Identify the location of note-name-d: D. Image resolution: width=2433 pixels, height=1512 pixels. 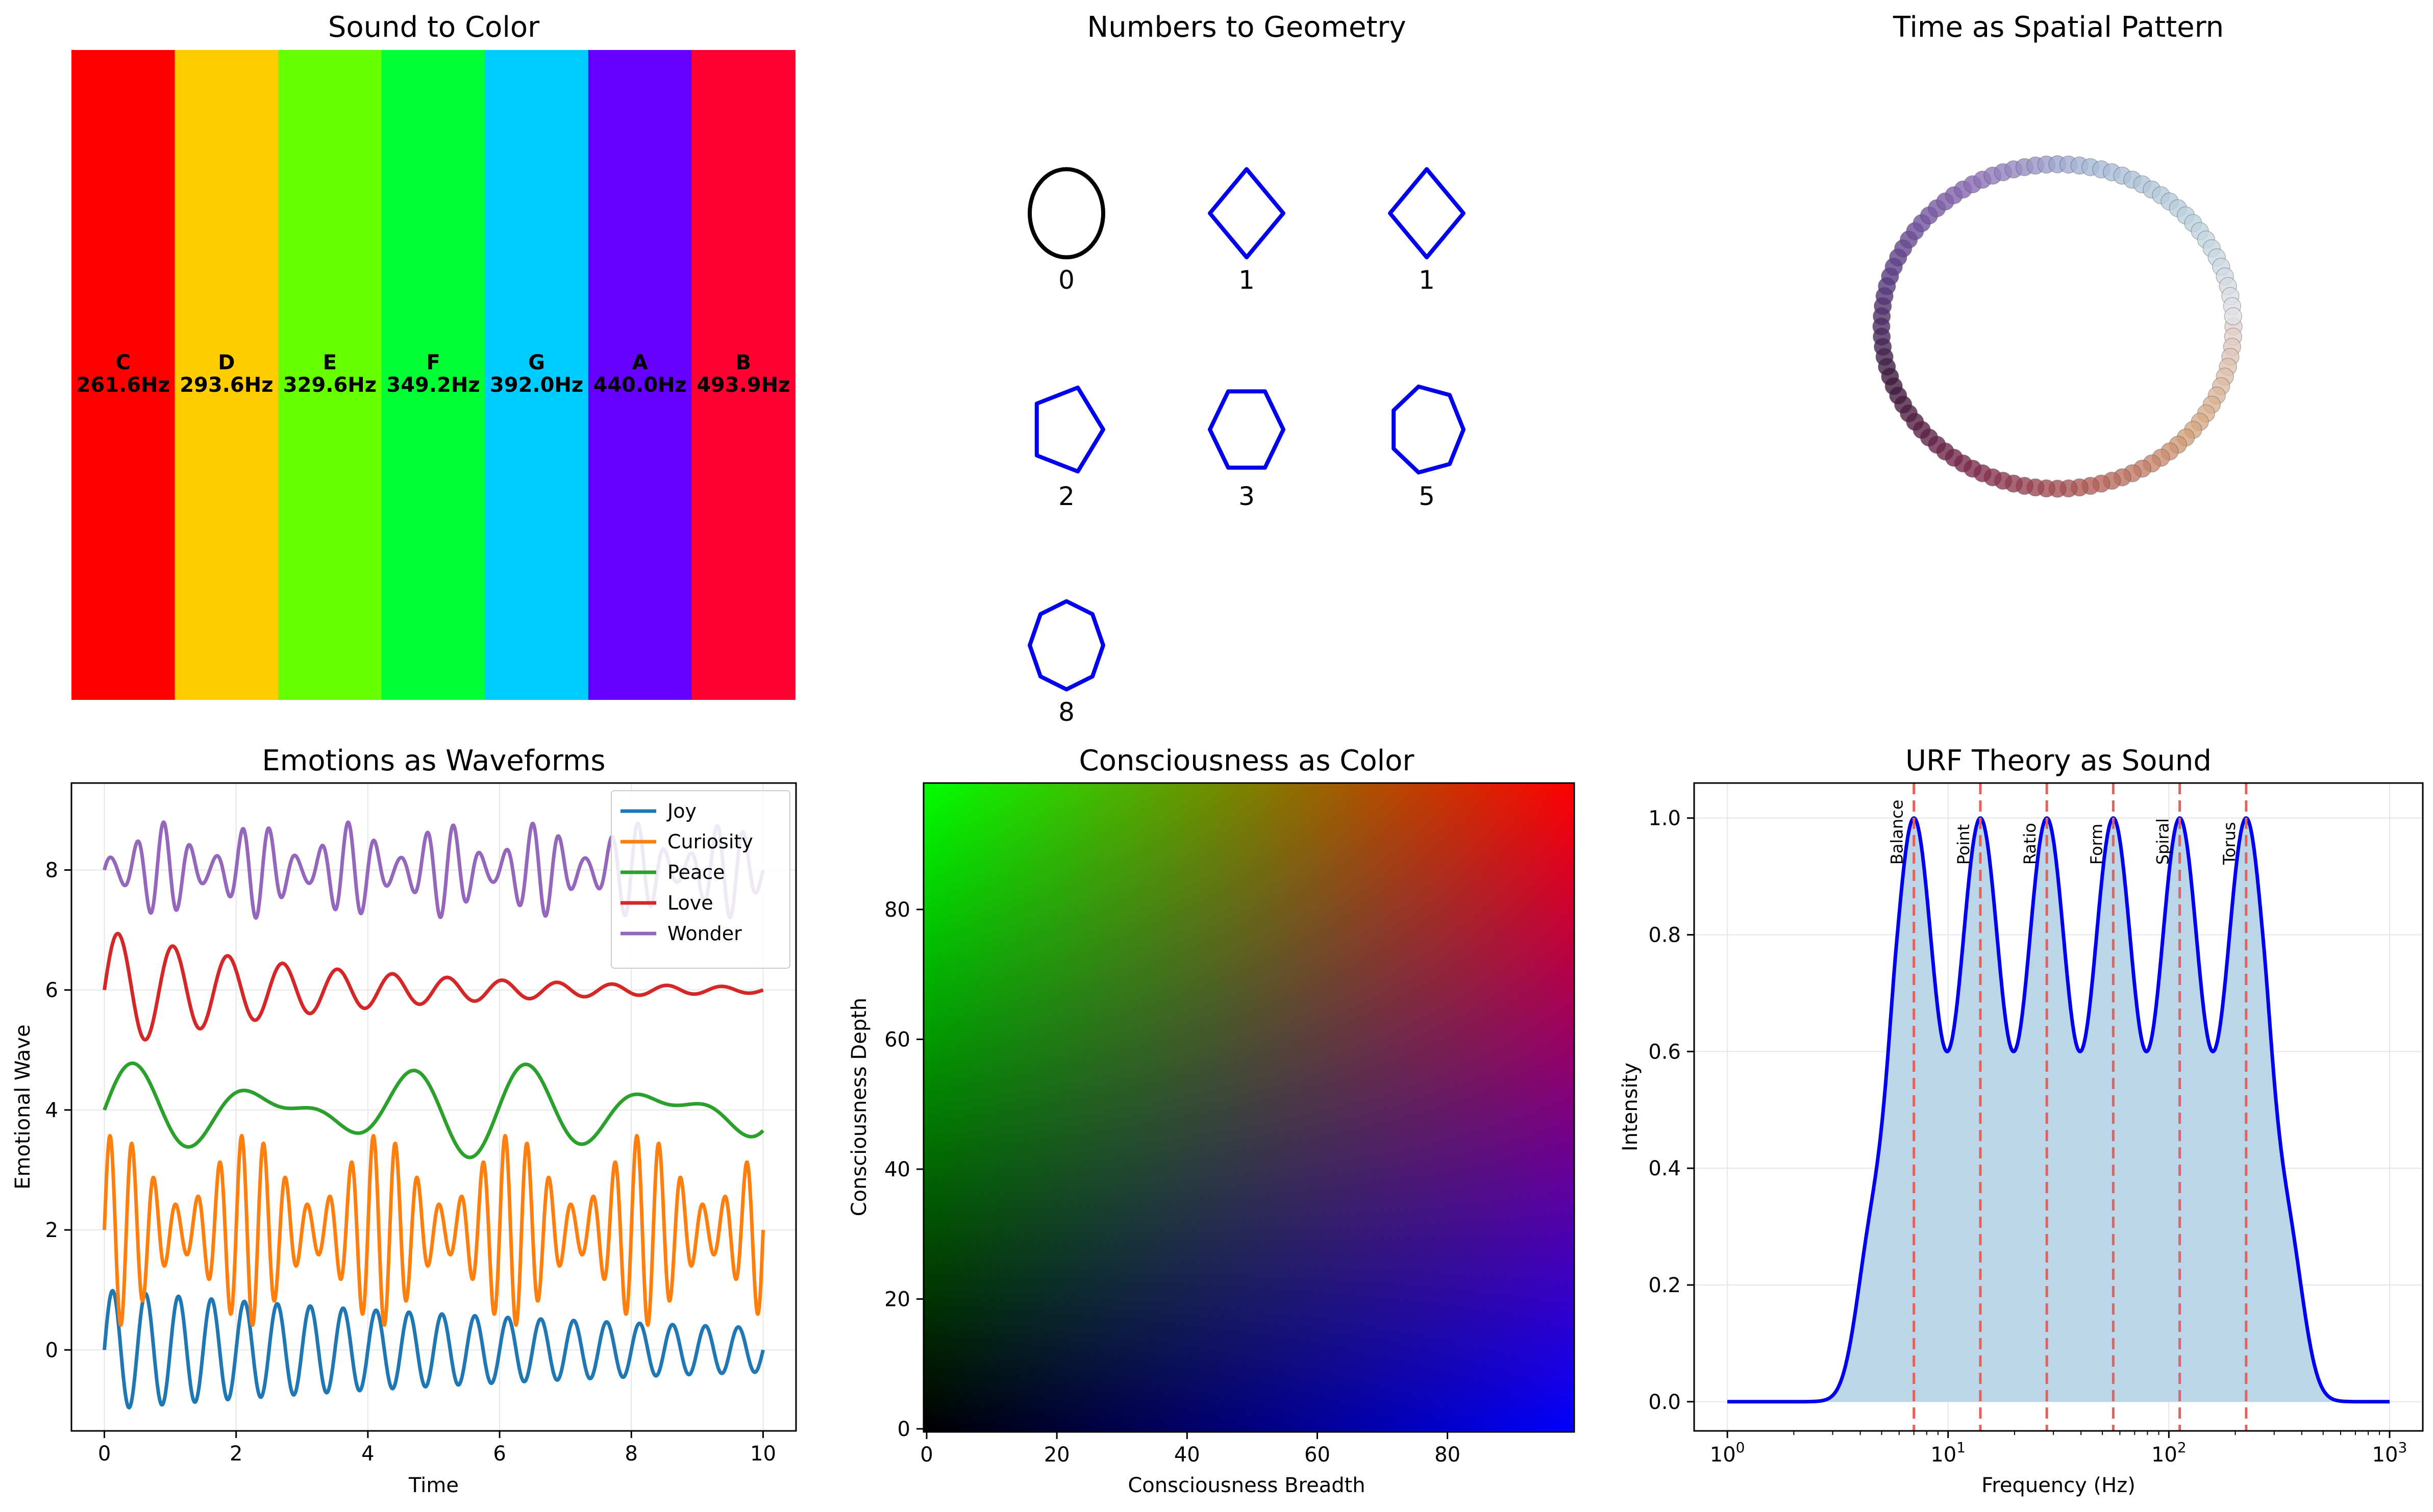
(226, 362).